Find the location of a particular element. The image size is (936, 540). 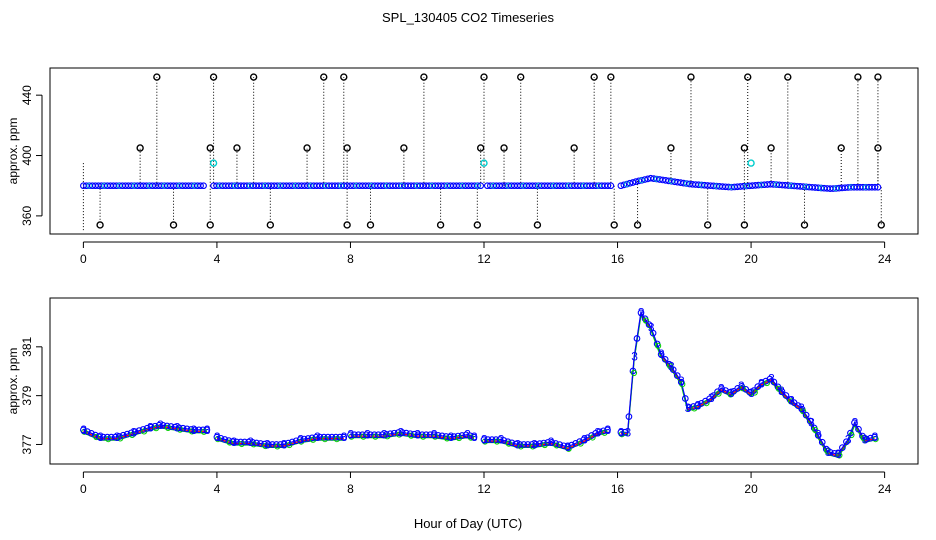

bottom-x-tick-label: 4 is located at coordinates (217, 489).